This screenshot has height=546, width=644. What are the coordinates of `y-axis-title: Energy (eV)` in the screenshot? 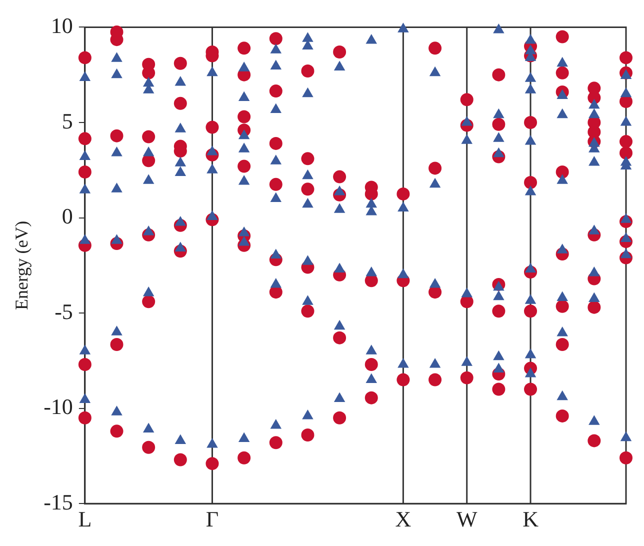 It's located at (22, 265).